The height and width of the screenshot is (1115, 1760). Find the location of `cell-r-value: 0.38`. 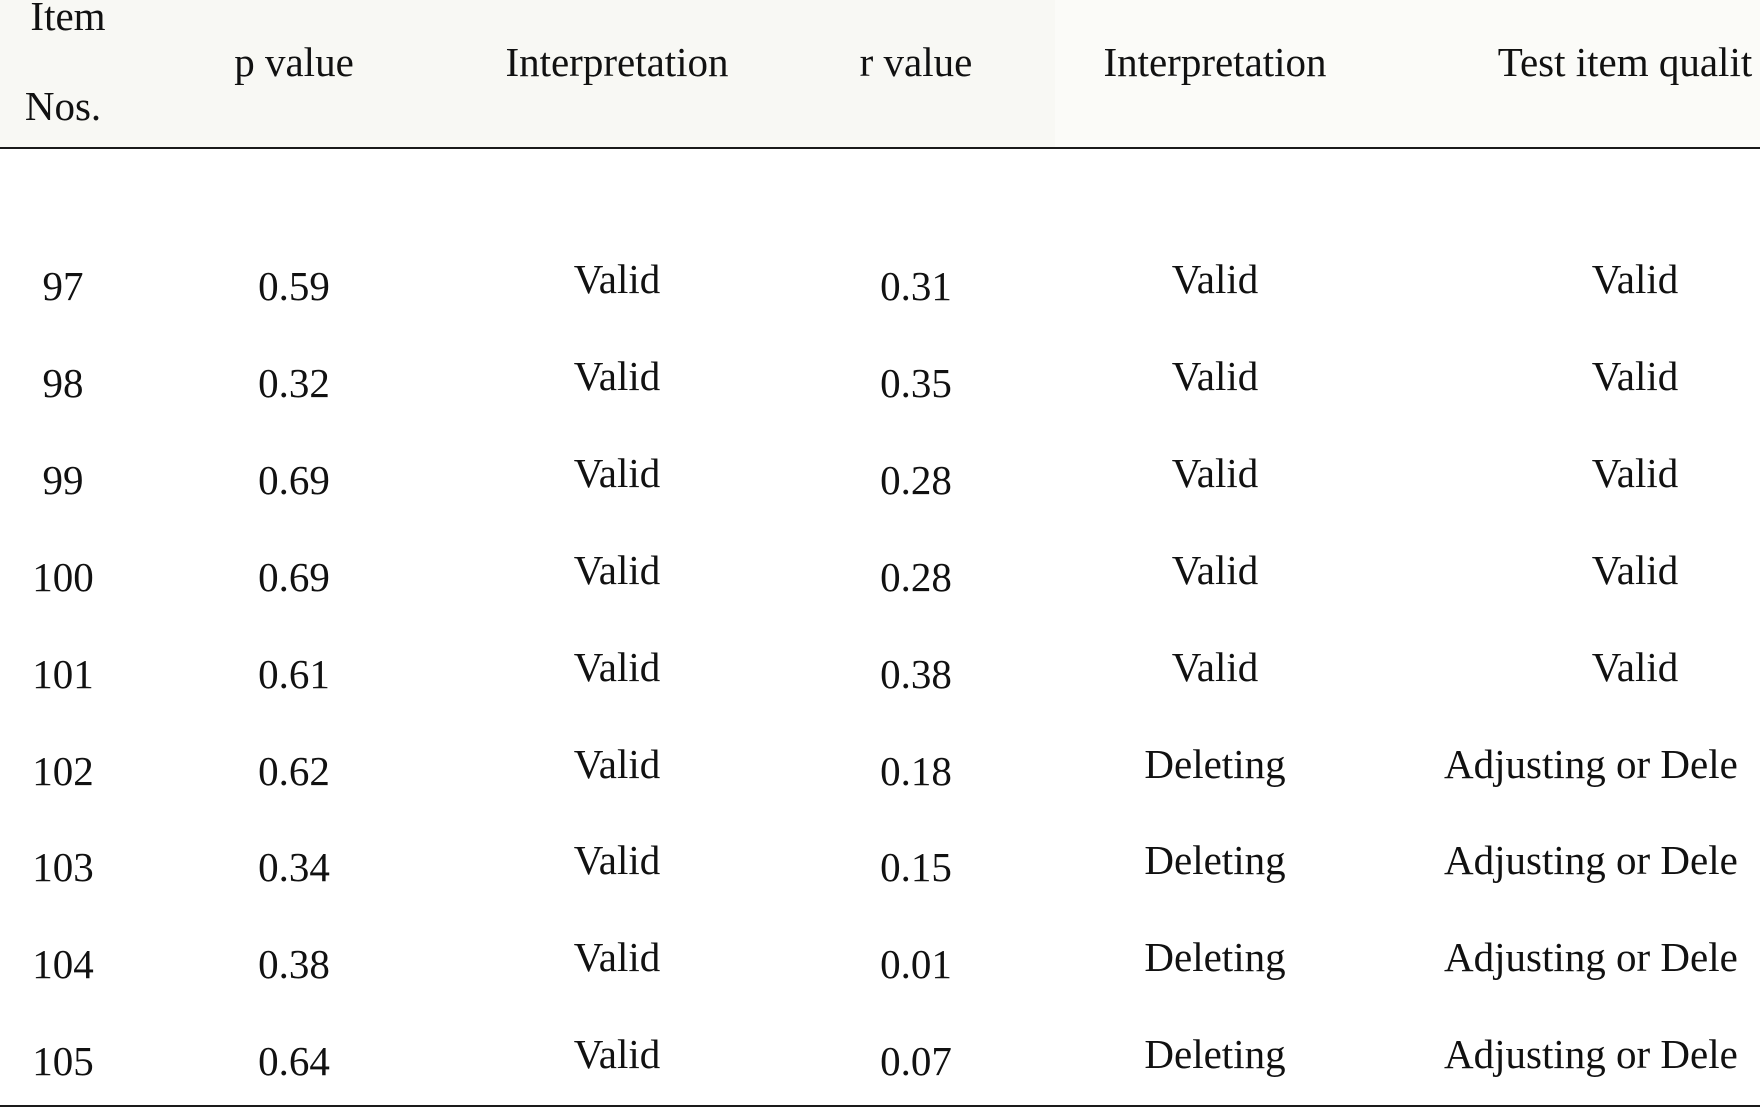

cell-r-value: 0.38 is located at coordinates (916, 673).